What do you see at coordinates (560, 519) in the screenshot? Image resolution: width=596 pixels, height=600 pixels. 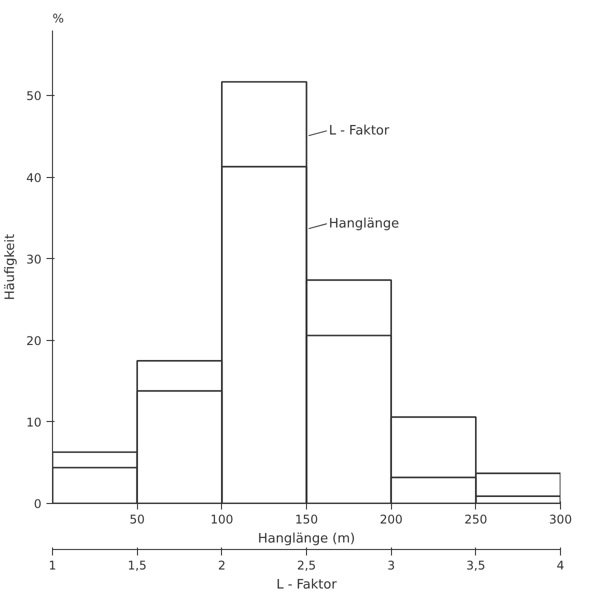 I see `x2-tick-label: 300` at bounding box center [560, 519].